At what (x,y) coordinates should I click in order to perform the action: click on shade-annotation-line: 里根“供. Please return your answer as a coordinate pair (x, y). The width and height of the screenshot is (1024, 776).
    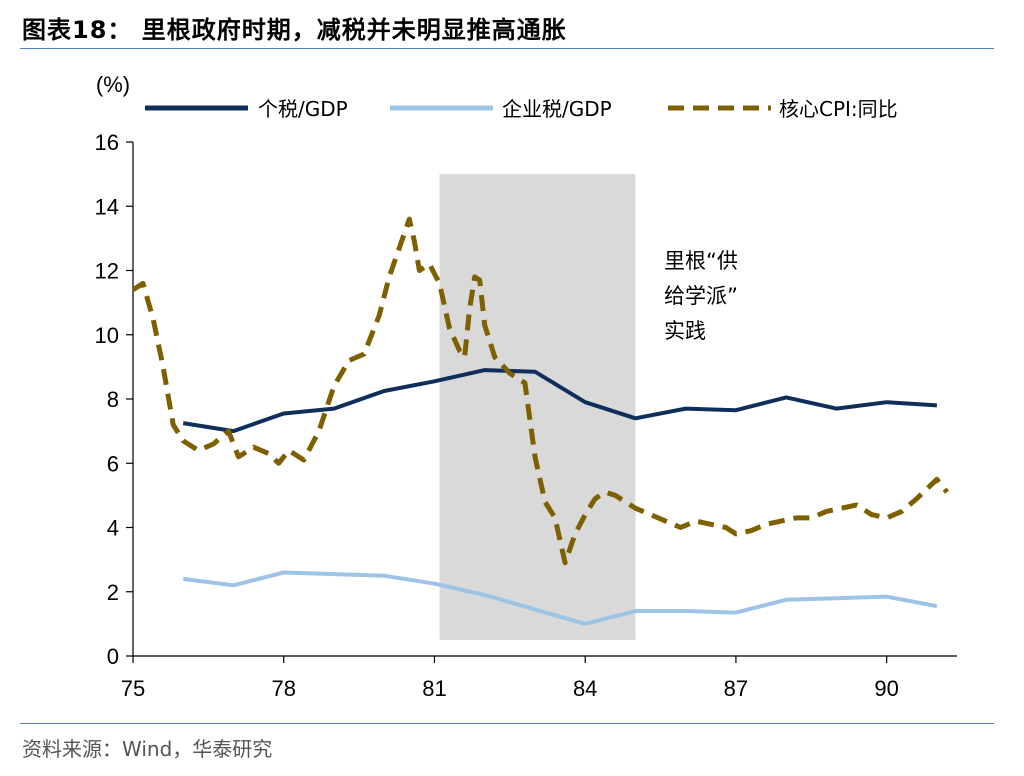
    Looking at the image, I should click on (701, 261).